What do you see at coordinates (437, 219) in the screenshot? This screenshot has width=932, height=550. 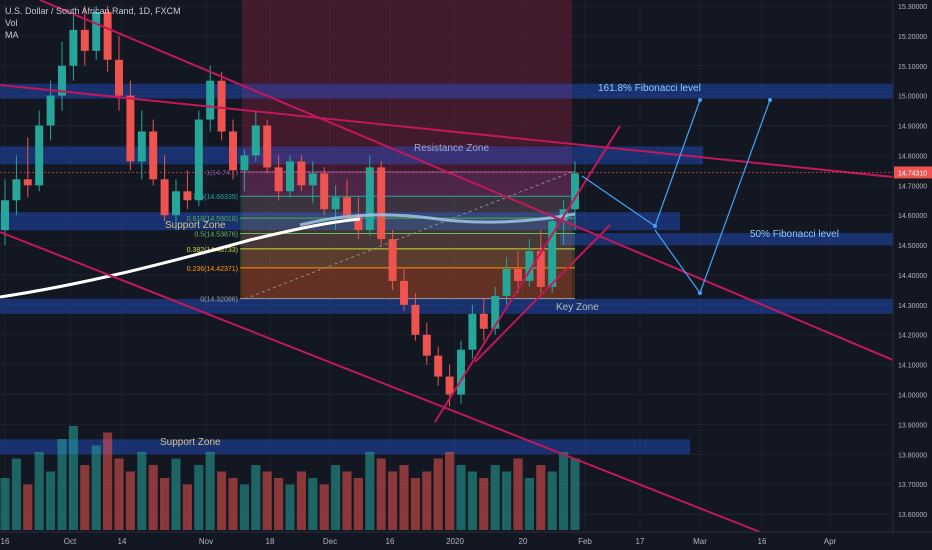 I see `ma-line-fast` at bounding box center [437, 219].